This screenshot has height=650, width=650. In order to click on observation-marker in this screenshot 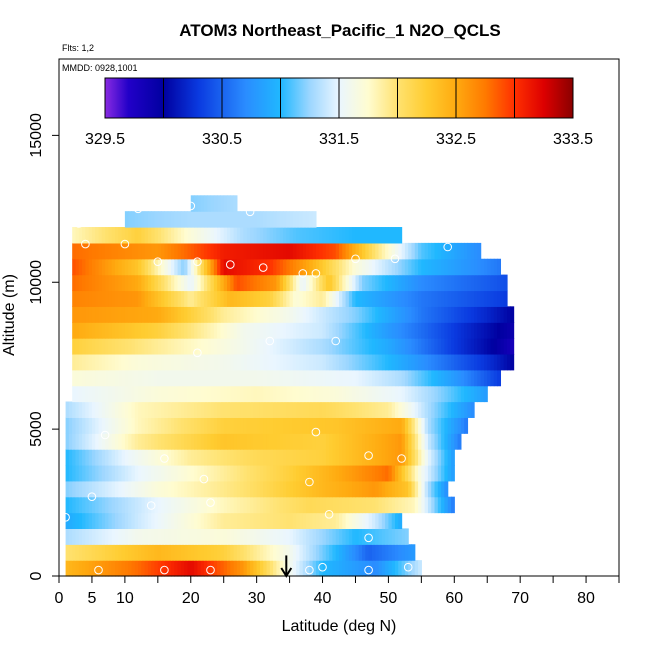, I will do `click(197, 353)`.